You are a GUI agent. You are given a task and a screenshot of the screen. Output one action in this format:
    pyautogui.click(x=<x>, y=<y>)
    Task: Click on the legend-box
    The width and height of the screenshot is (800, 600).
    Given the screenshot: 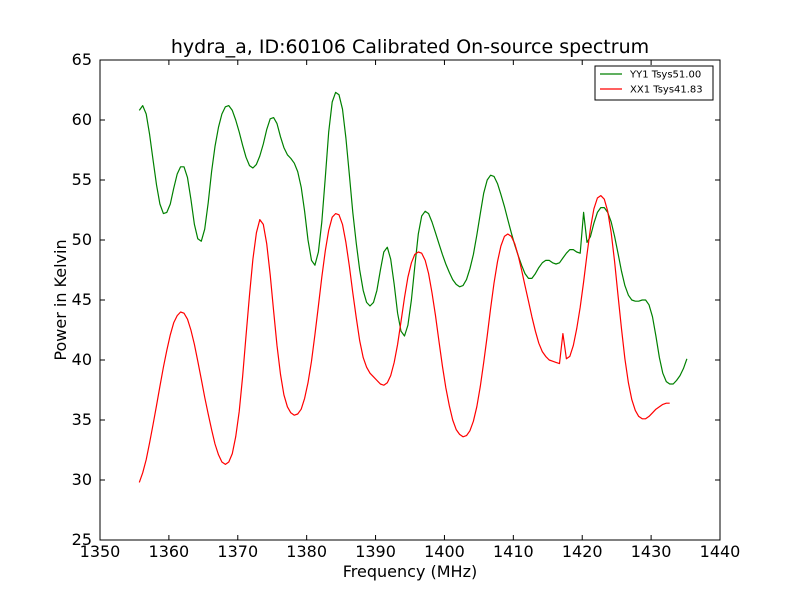 What is the action you would take?
    pyautogui.click(x=654, y=83)
    